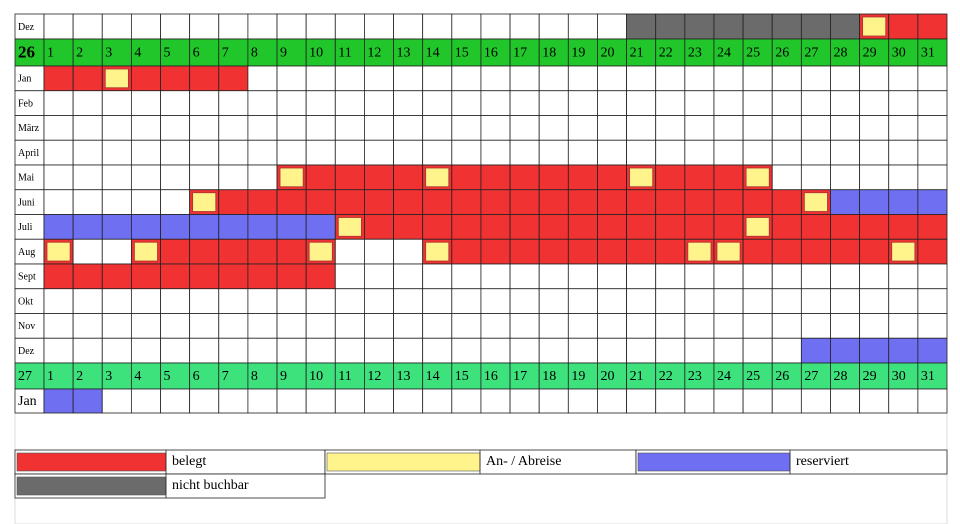 The image size is (960, 524). I want to click on day-number: 19, so click(578, 376).